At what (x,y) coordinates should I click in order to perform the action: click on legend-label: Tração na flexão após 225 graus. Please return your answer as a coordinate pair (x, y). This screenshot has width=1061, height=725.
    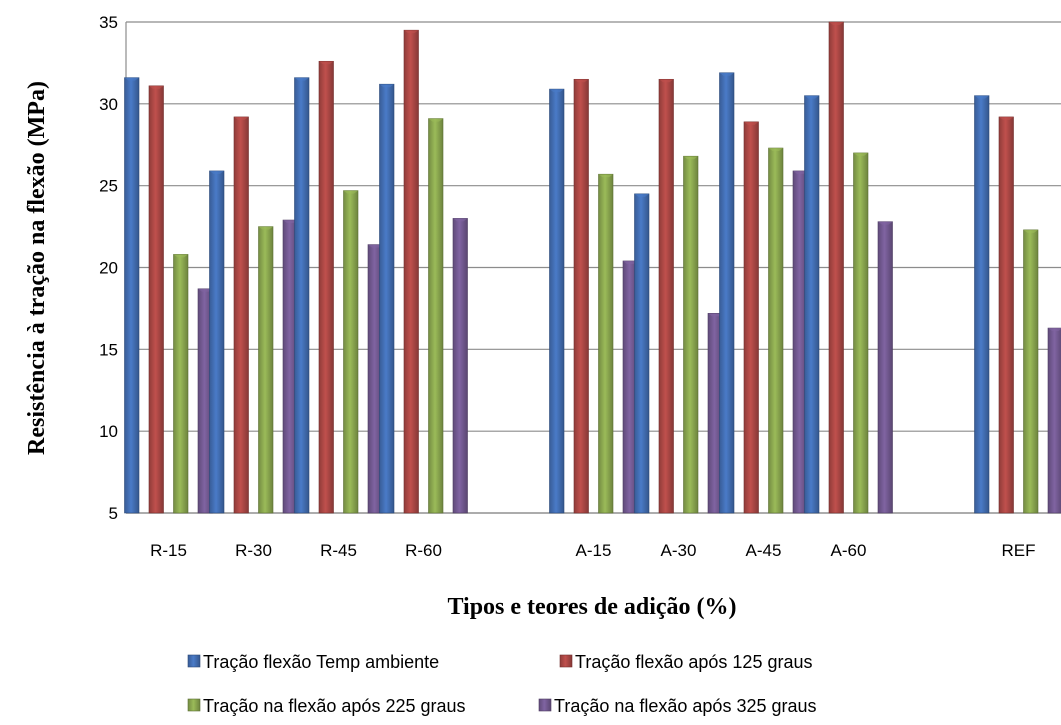
    Looking at the image, I should click on (334, 706).